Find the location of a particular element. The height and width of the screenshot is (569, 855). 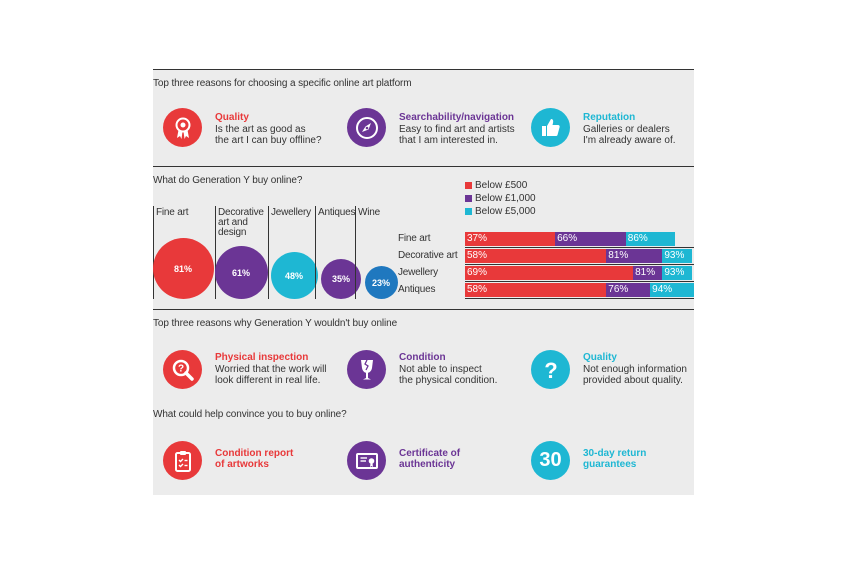

quality-info-desc-2: provided about quality. is located at coordinates (633, 380).